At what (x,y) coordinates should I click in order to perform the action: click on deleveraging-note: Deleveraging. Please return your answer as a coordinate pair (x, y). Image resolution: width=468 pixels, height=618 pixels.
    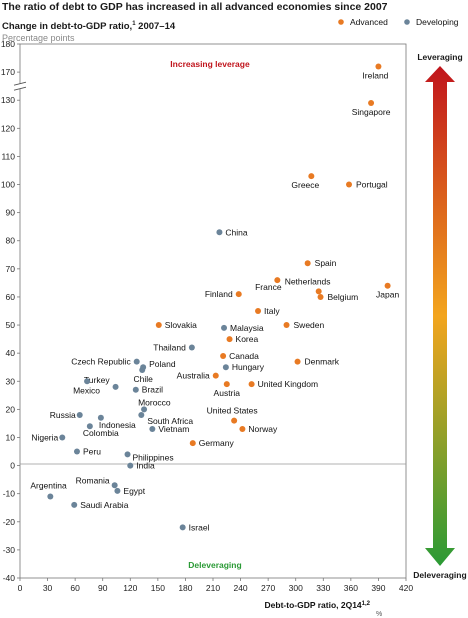
    Looking at the image, I should click on (214, 565).